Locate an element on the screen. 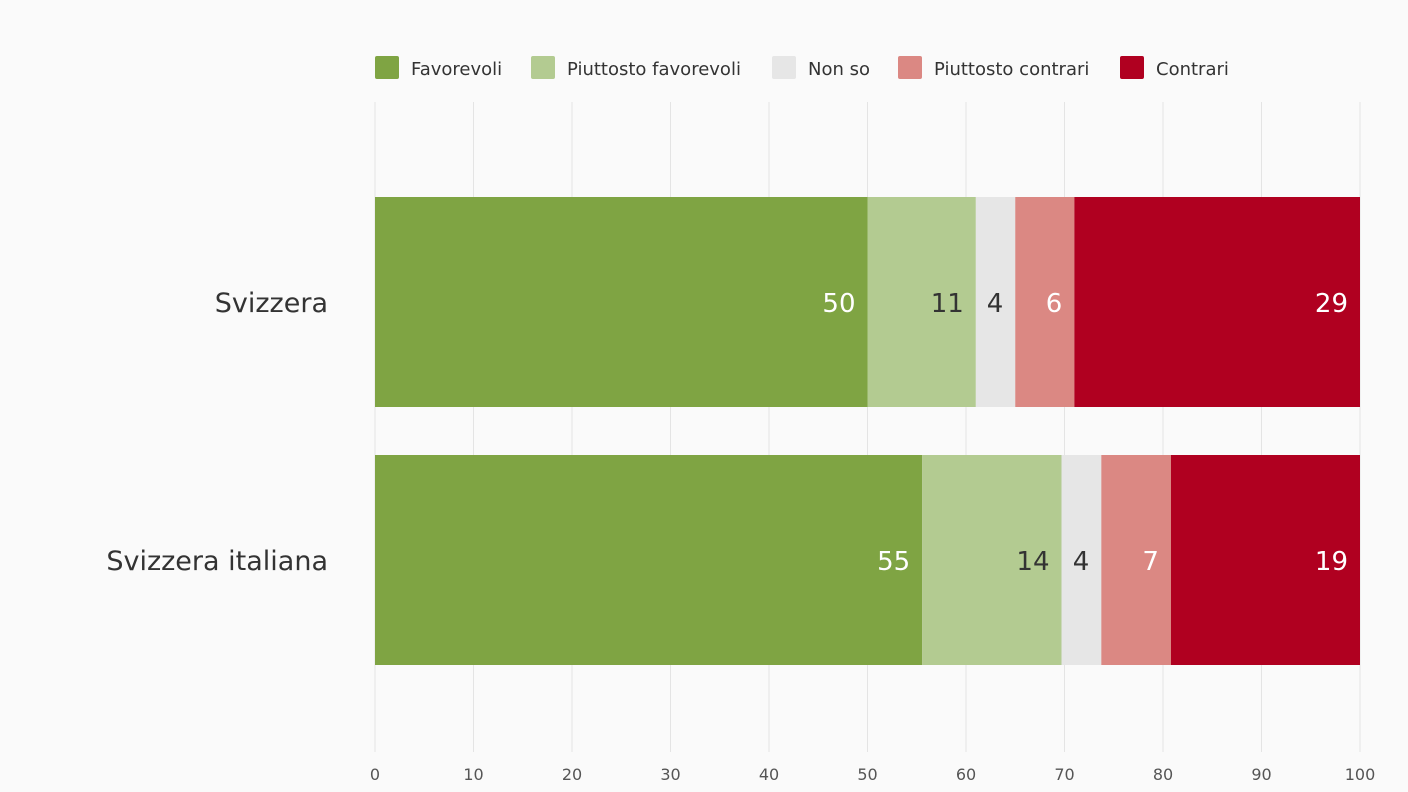 The image size is (1408, 792). x-tick-label: 70 is located at coordinates (1064, 774).